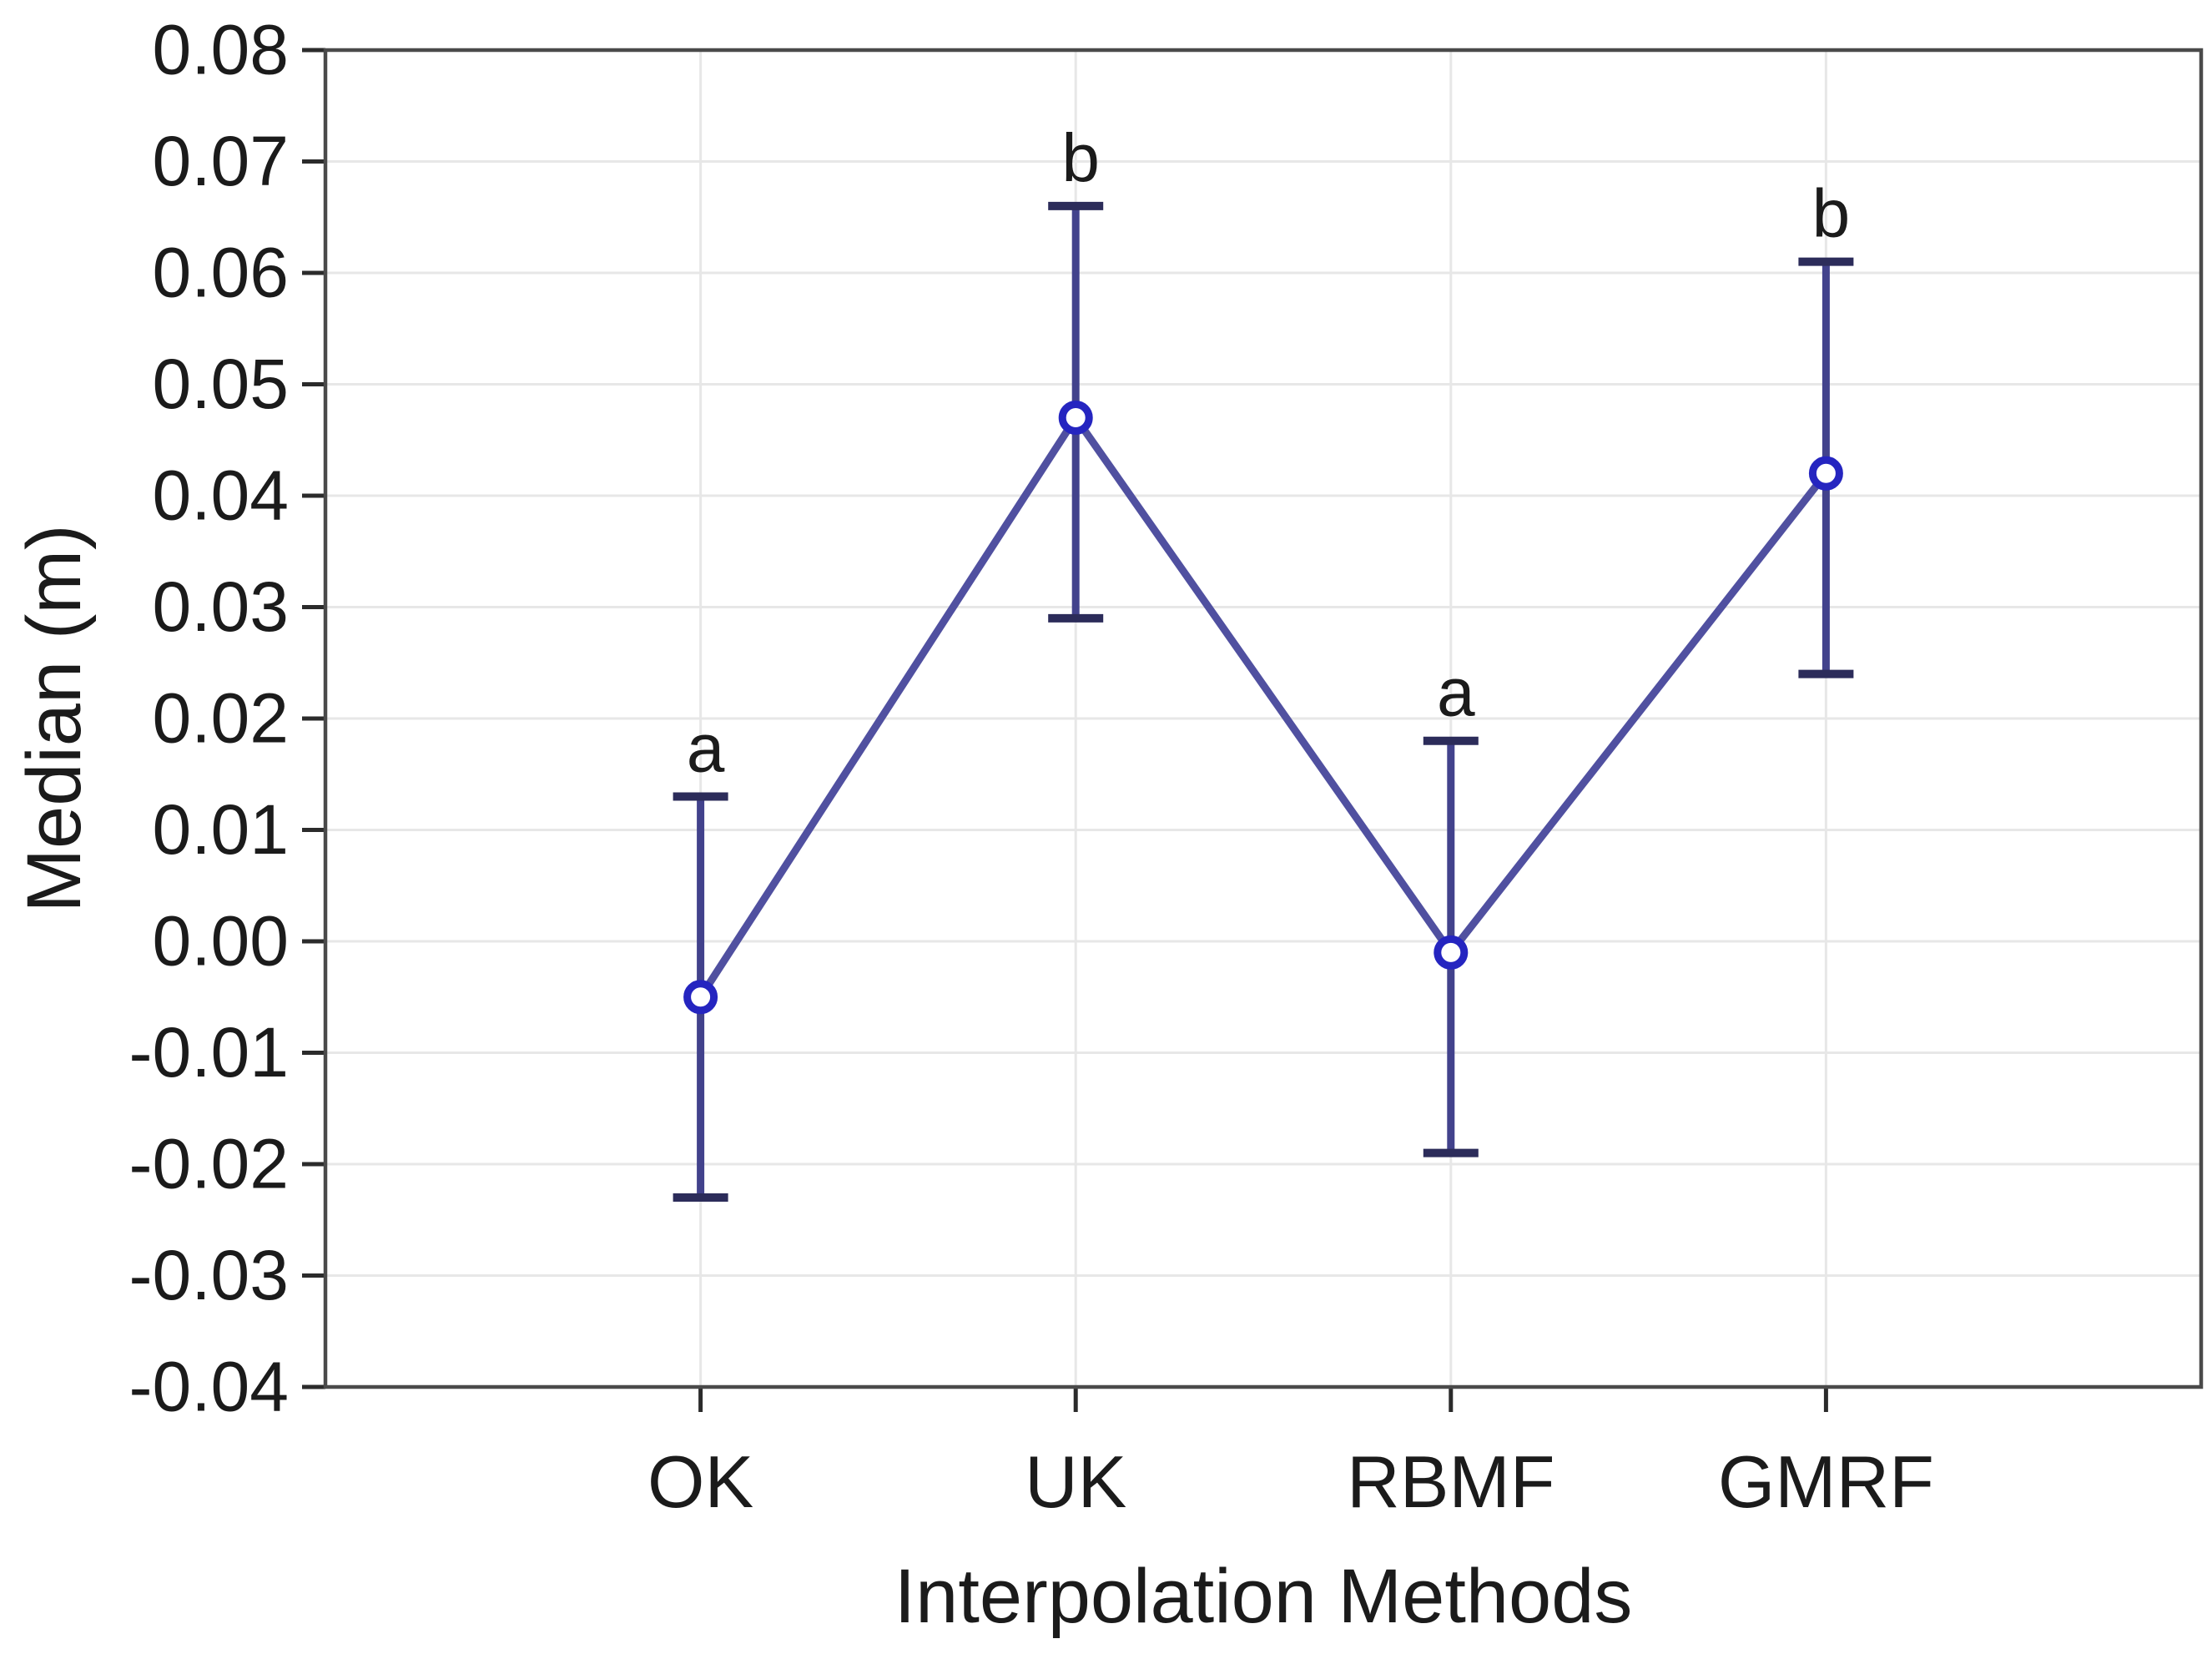 Image resolution: width=2212 pixels, height=1654 pixels. I want to click on x-axis-title: Interpolation Methods, so click(1263, 1596).